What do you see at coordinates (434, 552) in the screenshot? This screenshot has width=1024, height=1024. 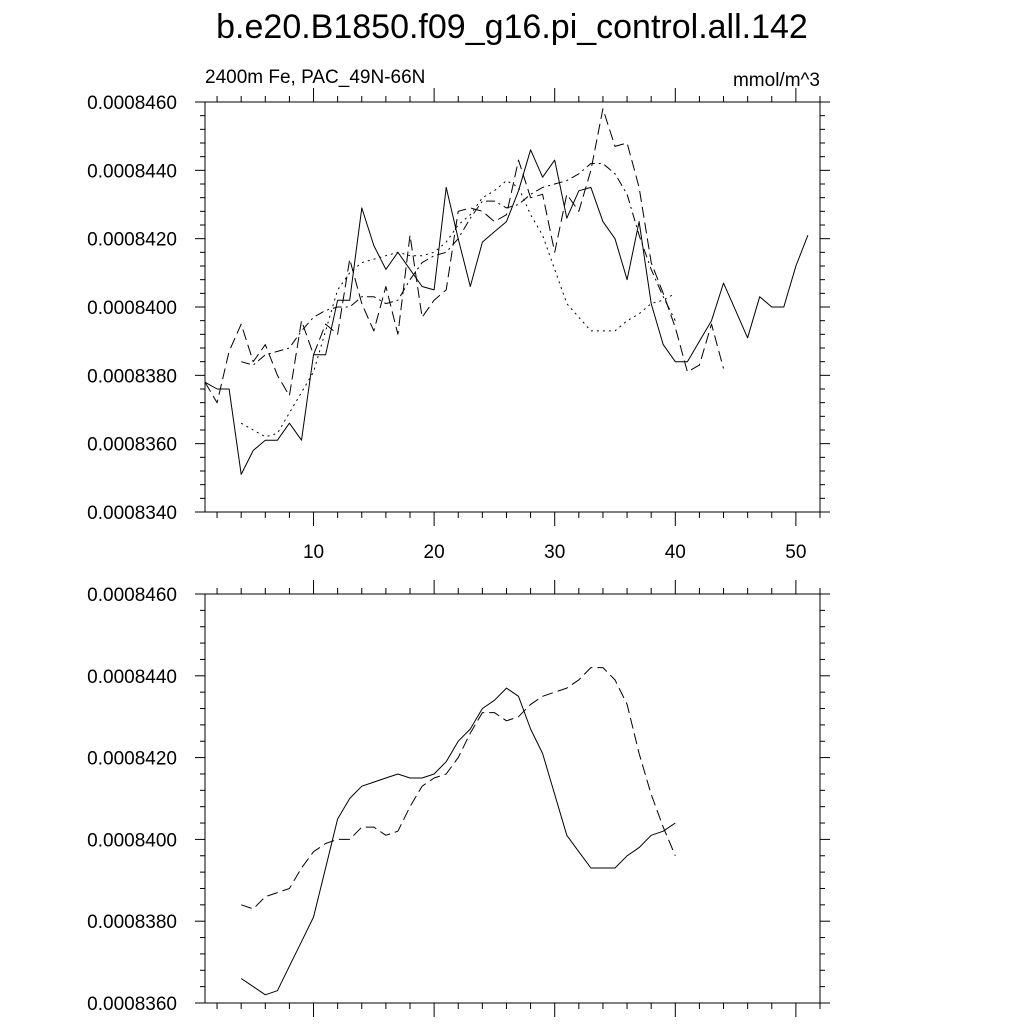 I see `x-tick-label: 20` at bounding box center [434, 552].